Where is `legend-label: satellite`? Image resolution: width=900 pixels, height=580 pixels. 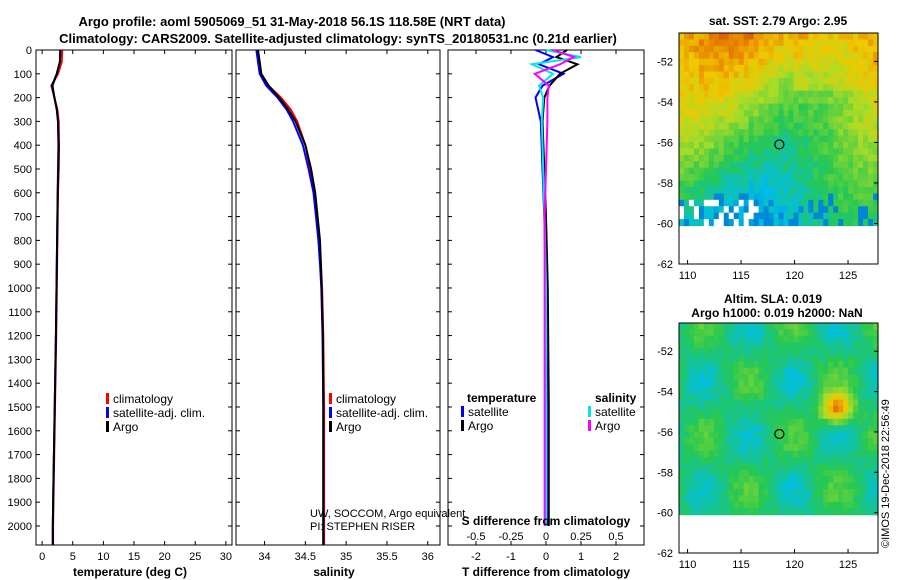
legend-label: satellite is located at coordinates (488, 412).